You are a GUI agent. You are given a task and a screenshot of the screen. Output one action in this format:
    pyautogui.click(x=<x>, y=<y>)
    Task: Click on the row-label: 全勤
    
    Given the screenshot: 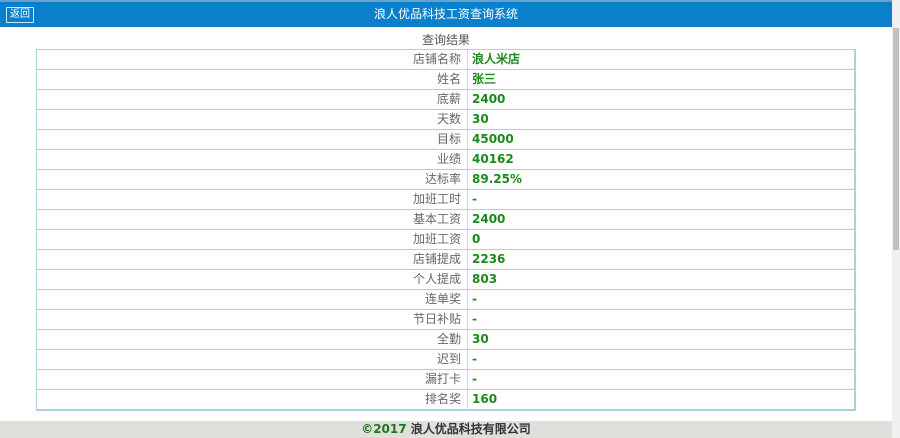 What is the action you would take?
    pyautogui.click(x=252, y=339)
    